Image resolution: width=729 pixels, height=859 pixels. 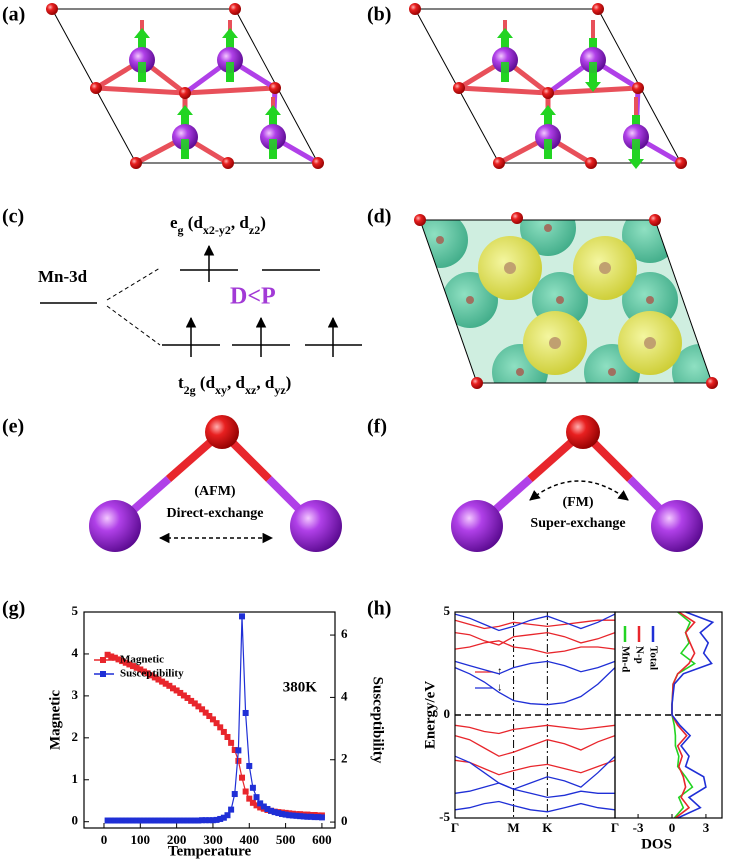 I want to click on eg-label: eg (dx2-y2, dz2), so click(x=218, y=225).